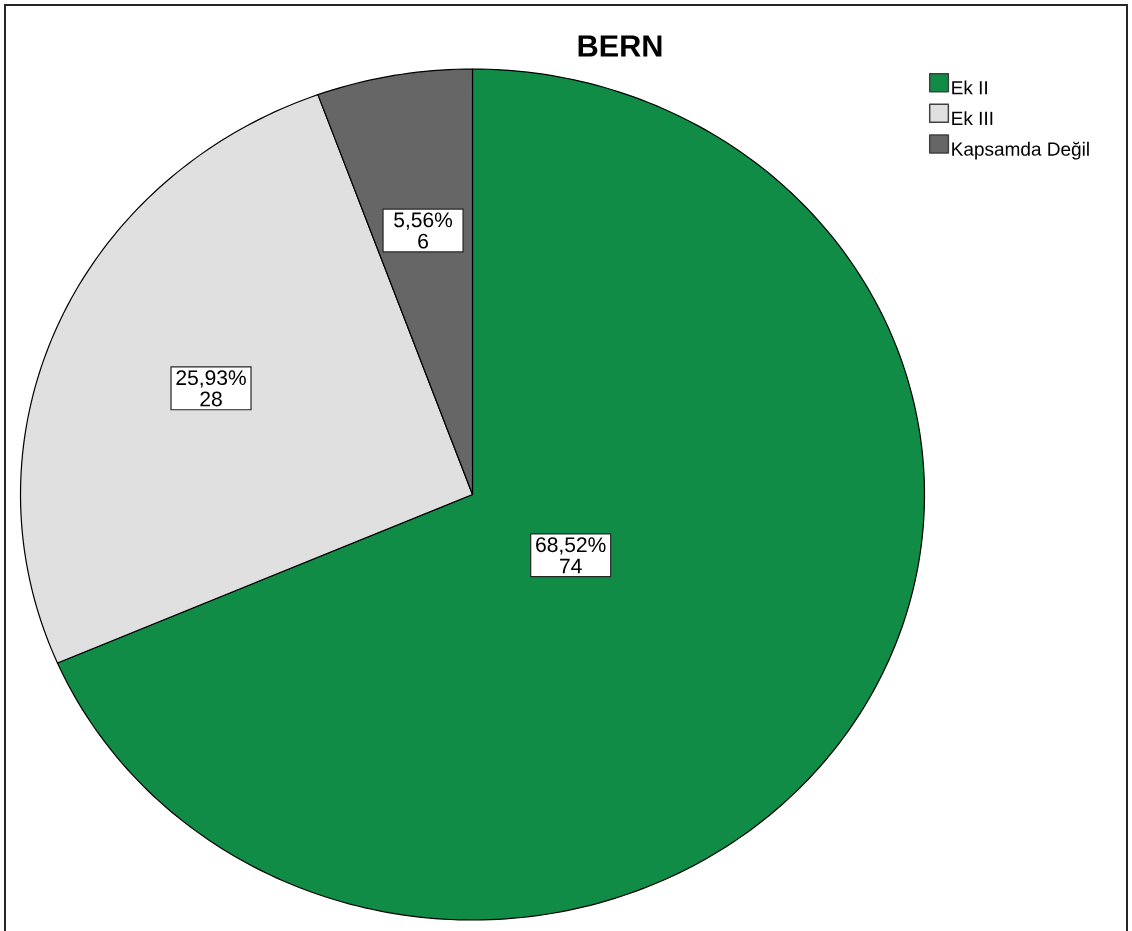  Describe the element at coordinates (972, 118) in the screenshot. I see `legend-label: Ek III` at that location.